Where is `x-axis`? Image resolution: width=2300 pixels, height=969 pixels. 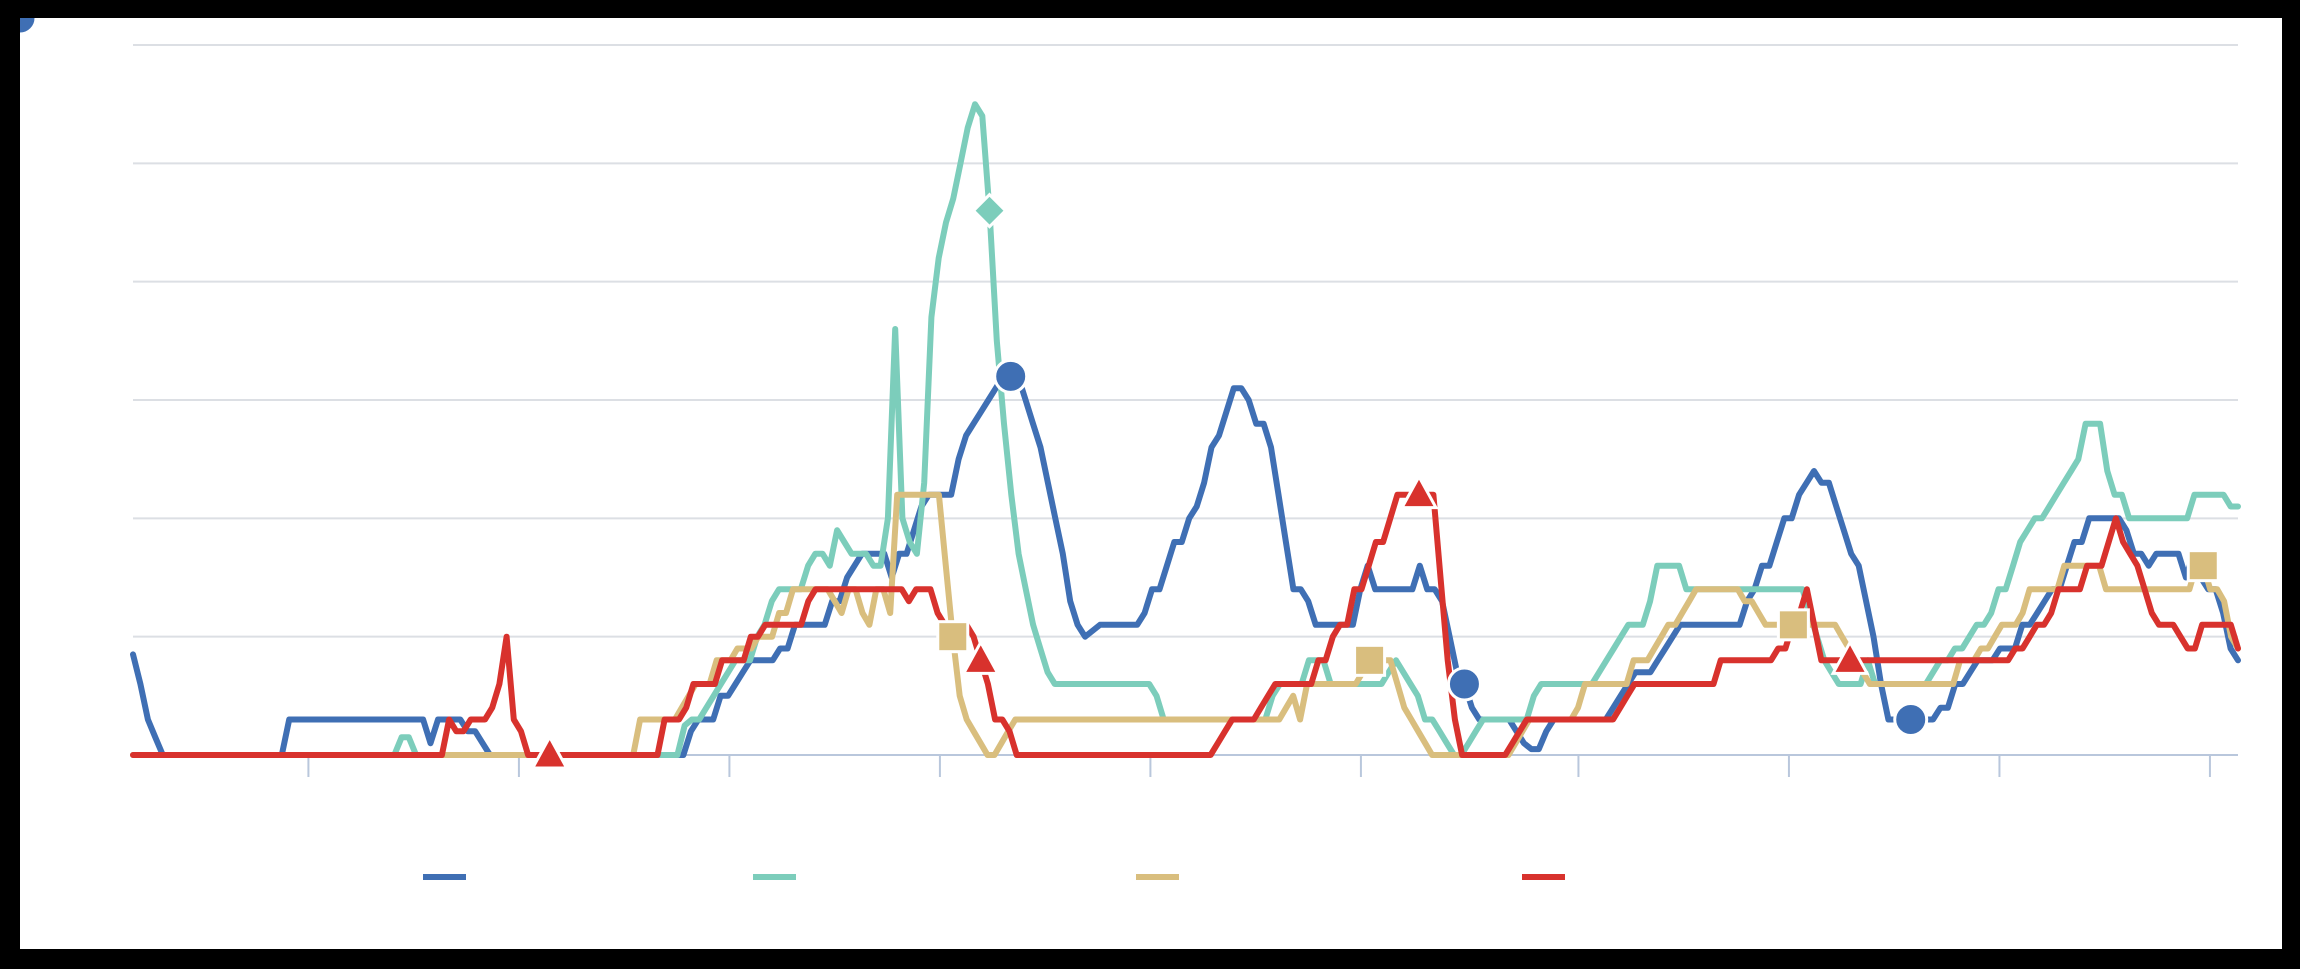
x-axis is located at coordinates (1185, 765).